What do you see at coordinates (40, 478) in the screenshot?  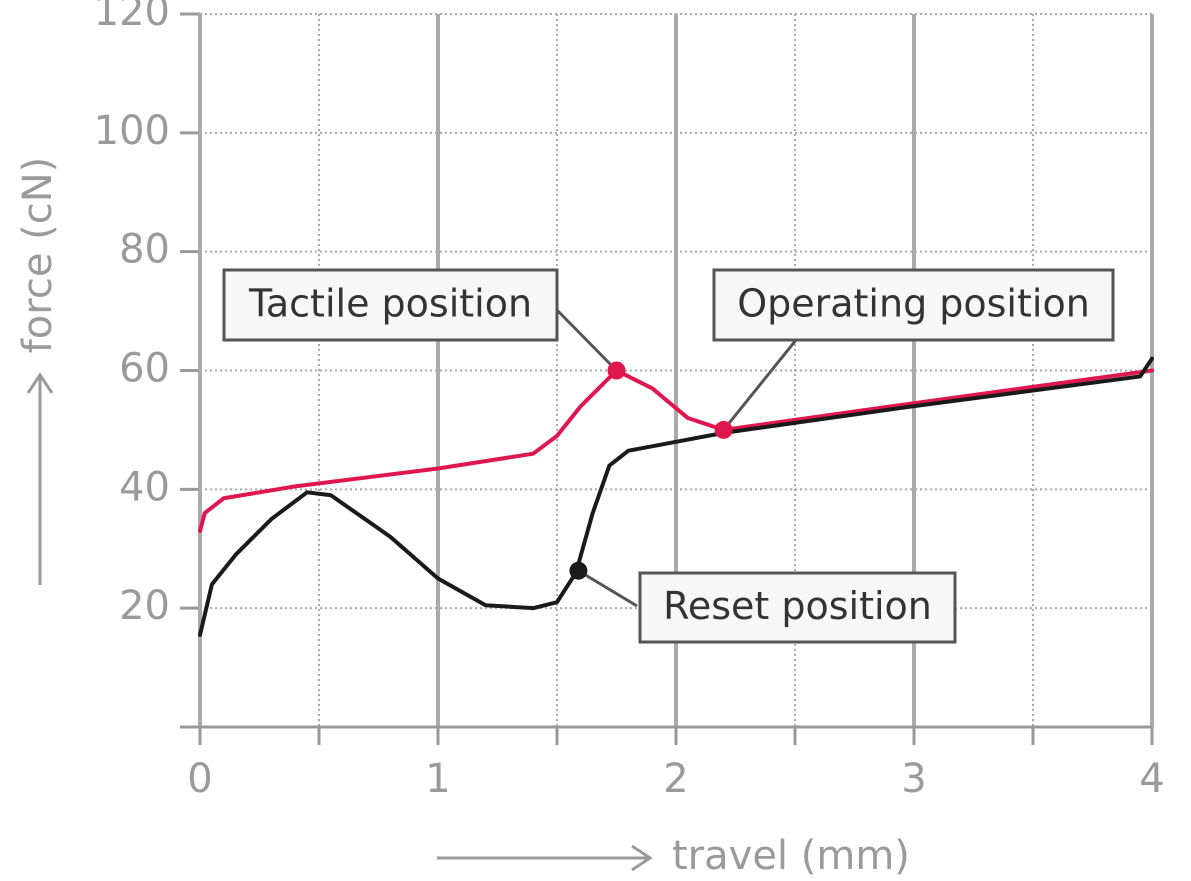 I see `y-axis-arrow` at bounding box center [40, 478].